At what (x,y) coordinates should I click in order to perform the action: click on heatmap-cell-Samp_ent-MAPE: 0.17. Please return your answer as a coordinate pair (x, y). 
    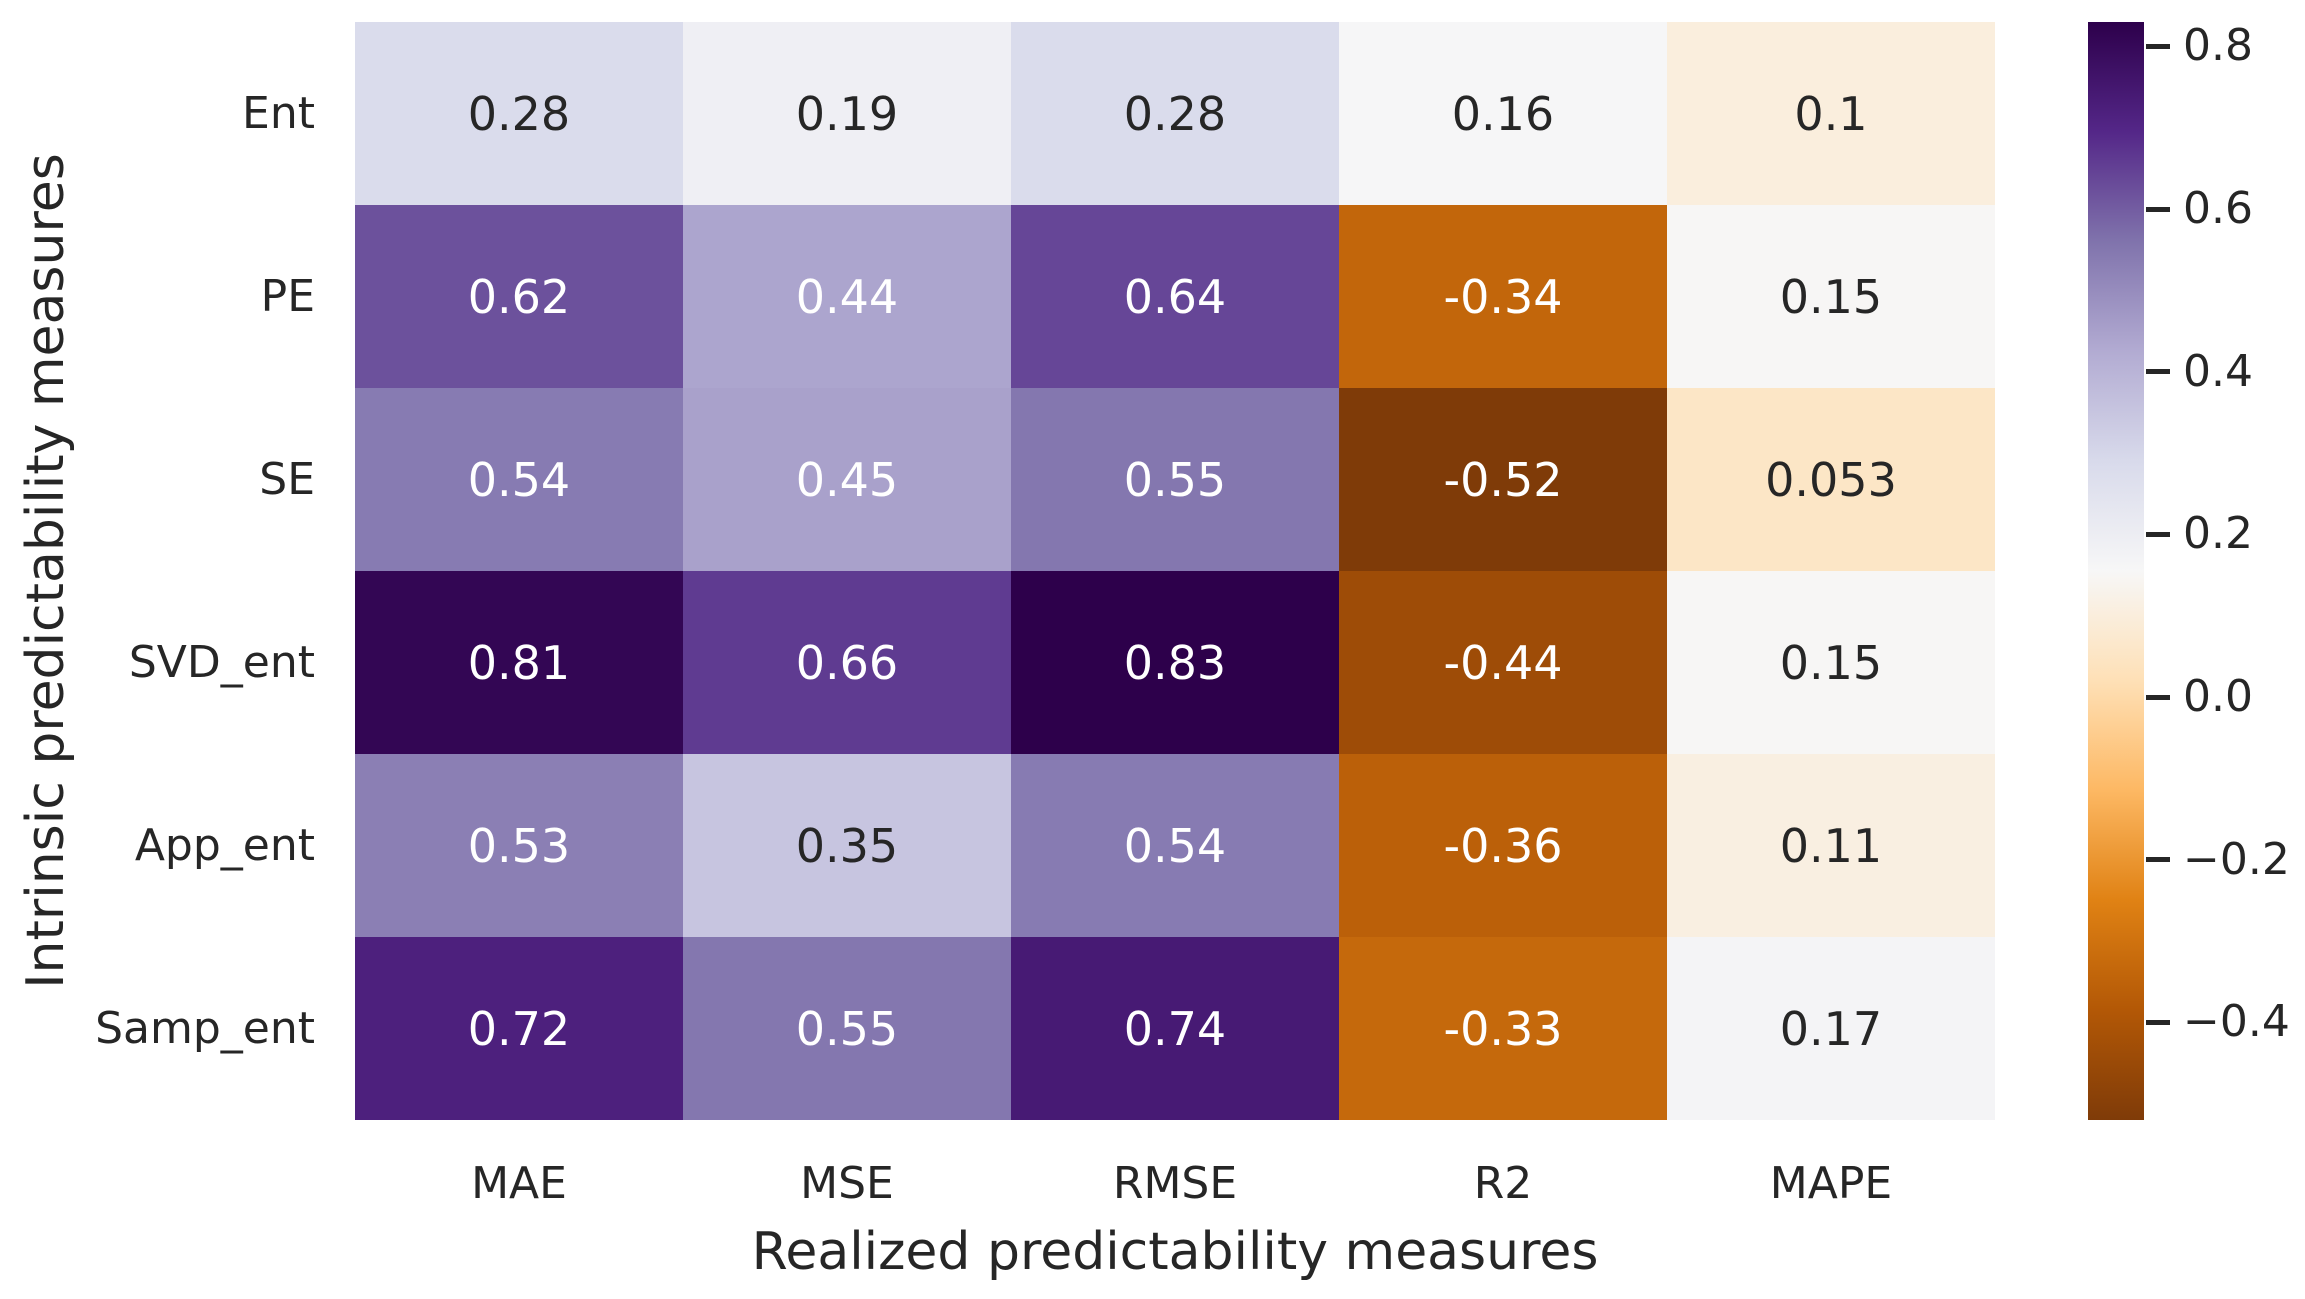
    Looking at the image, I should click on (1831, 1028).